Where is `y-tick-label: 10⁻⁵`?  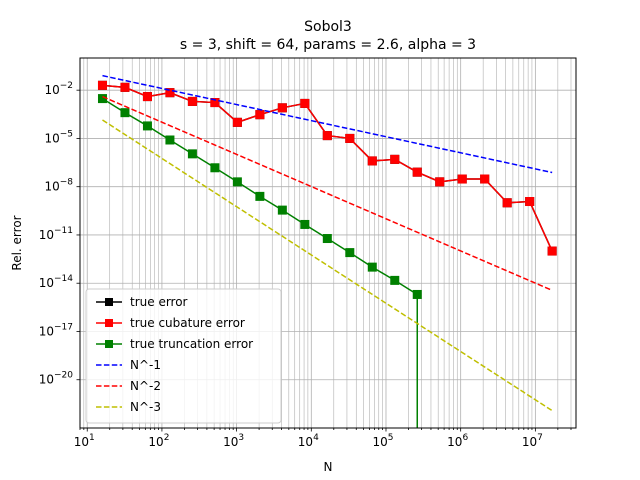
y-tick-label: 10⁻⁵ is located at coordinates (58, 137).